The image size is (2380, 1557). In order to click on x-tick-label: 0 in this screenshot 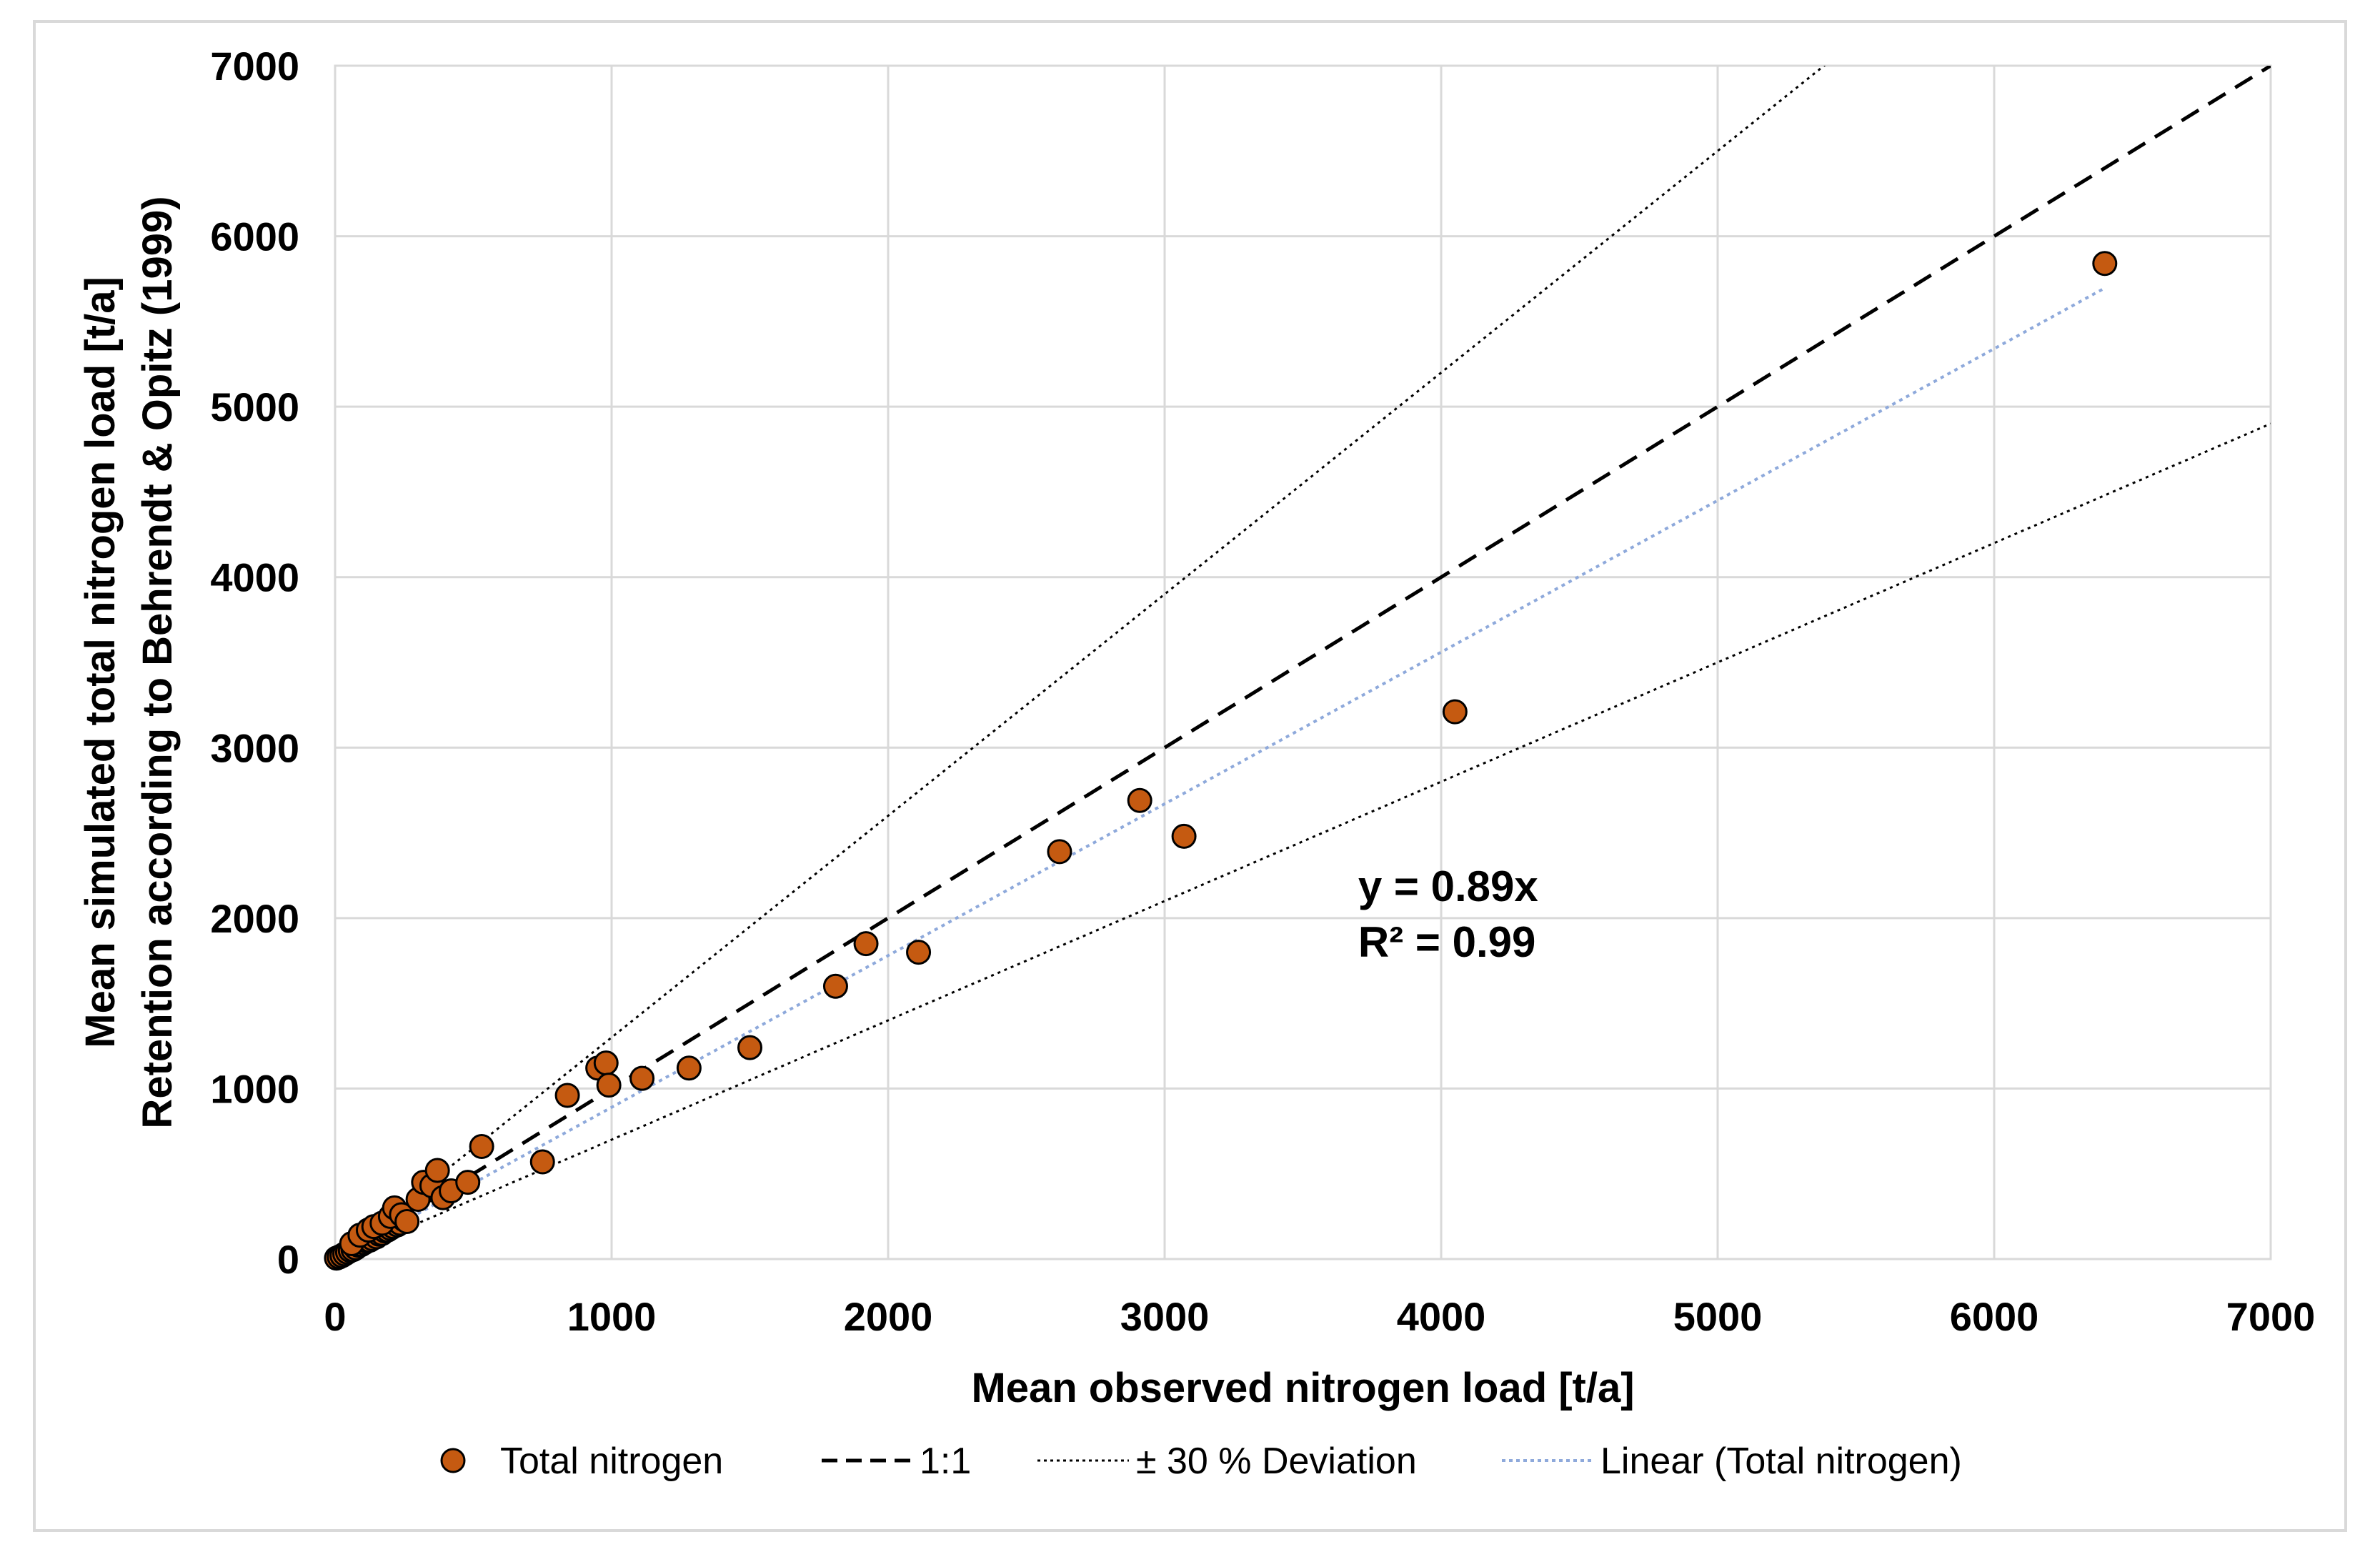, I will do `click(335, 1316)`.